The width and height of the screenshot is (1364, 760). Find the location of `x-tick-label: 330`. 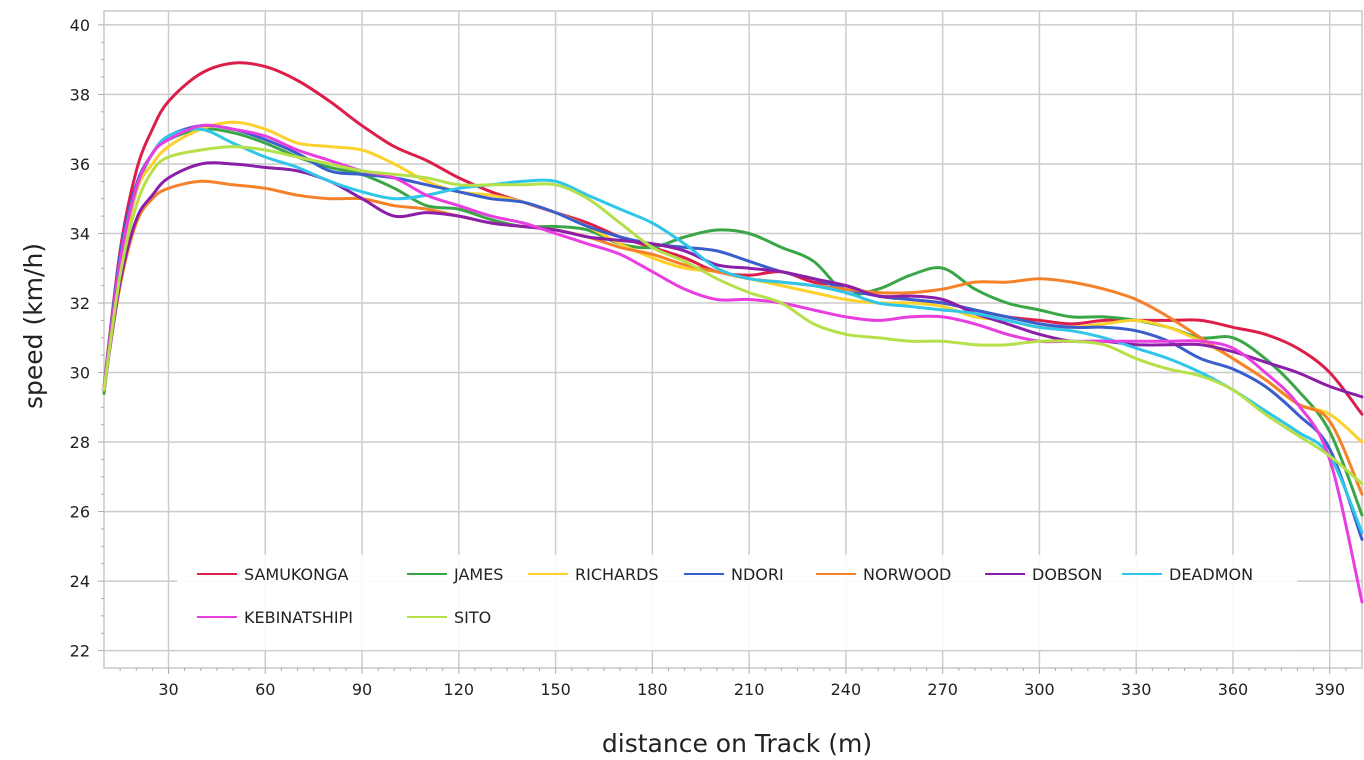

x-tick-label: 330 is located at coordinates (1136, 689).